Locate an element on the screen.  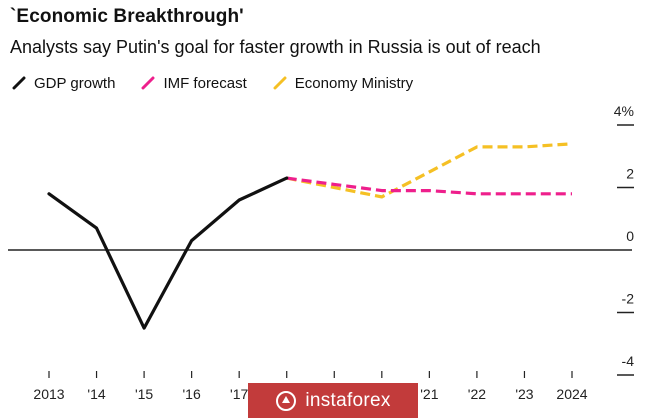
x-tick-label: '23 is located at coordinates (524, 394).